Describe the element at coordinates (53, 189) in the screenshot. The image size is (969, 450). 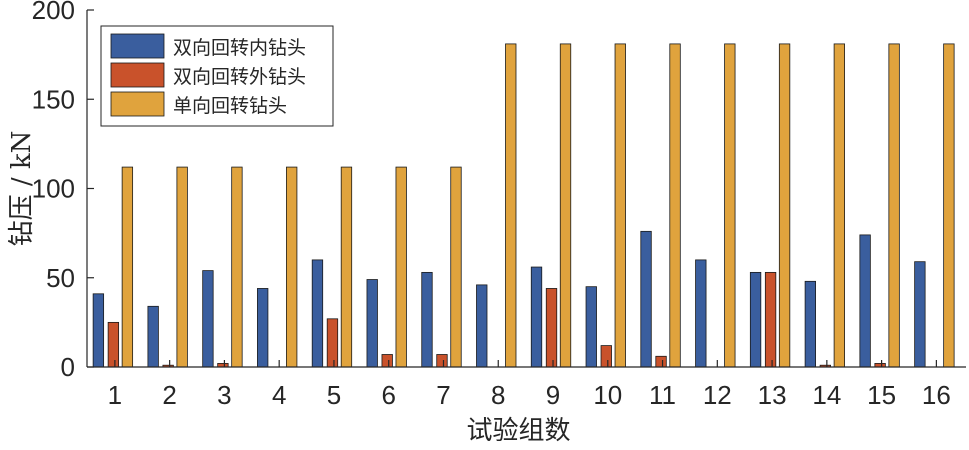
I see `y-tick-label: 100` at that location.